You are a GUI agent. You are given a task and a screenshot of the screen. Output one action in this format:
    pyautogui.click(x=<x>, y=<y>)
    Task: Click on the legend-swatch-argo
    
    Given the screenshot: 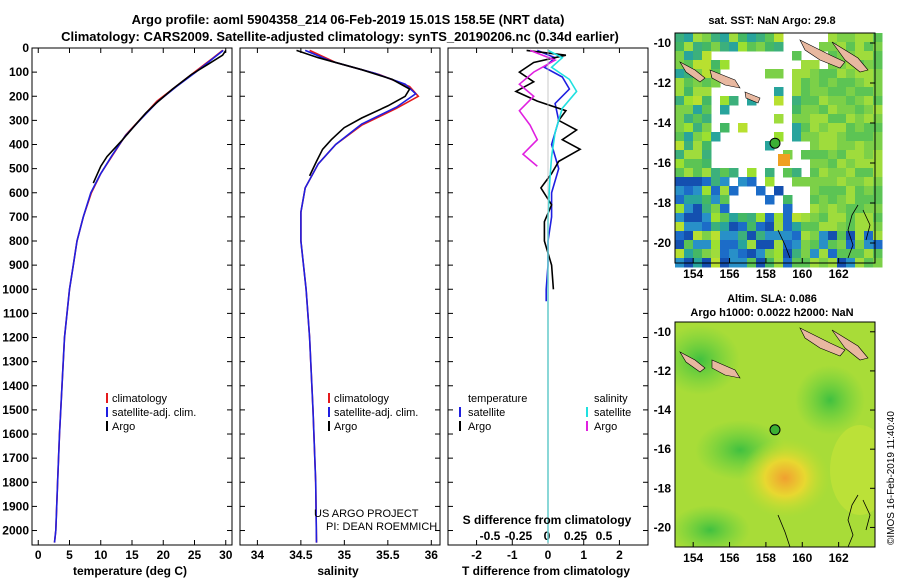 What is the action you would take?
    pyautogui.click(x=329, y=426)
    